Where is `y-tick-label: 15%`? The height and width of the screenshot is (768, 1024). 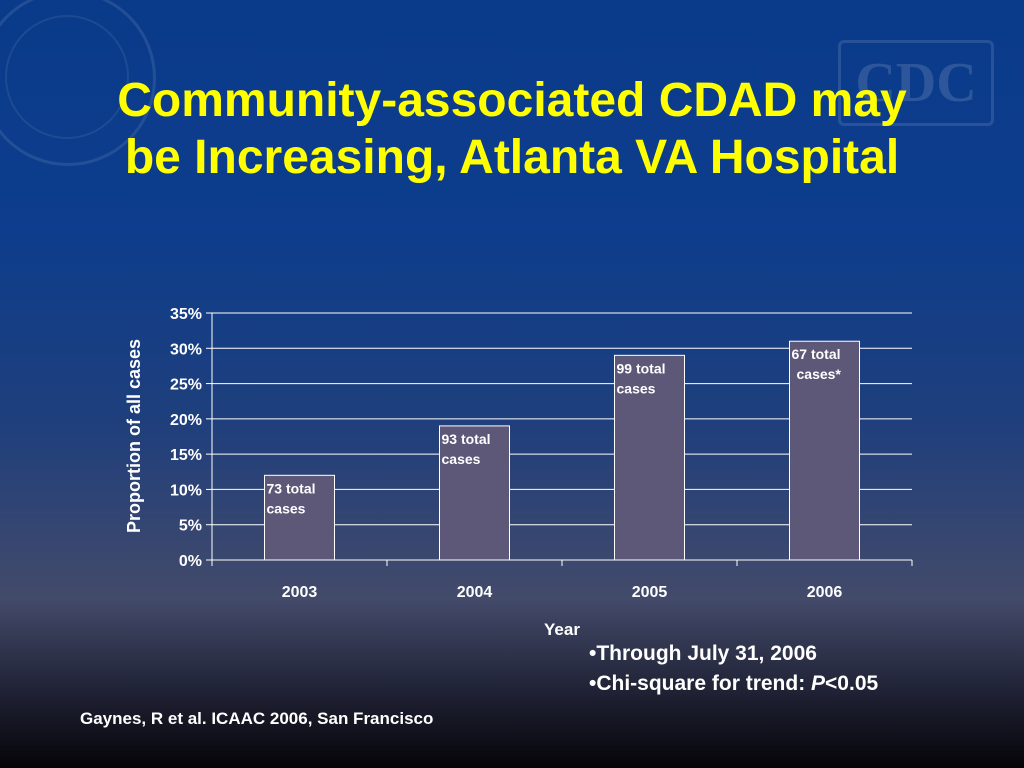 y-tick-label: 15% is located at coordinates (186, 455).